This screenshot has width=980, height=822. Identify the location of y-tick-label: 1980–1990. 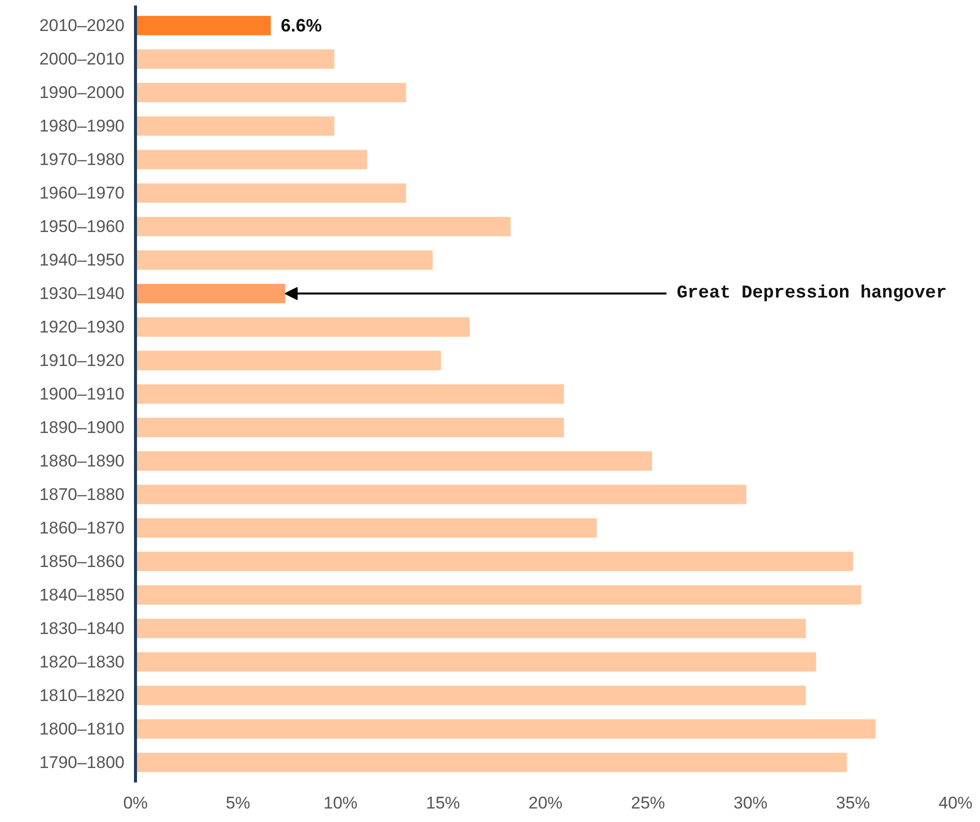
(81, 126).